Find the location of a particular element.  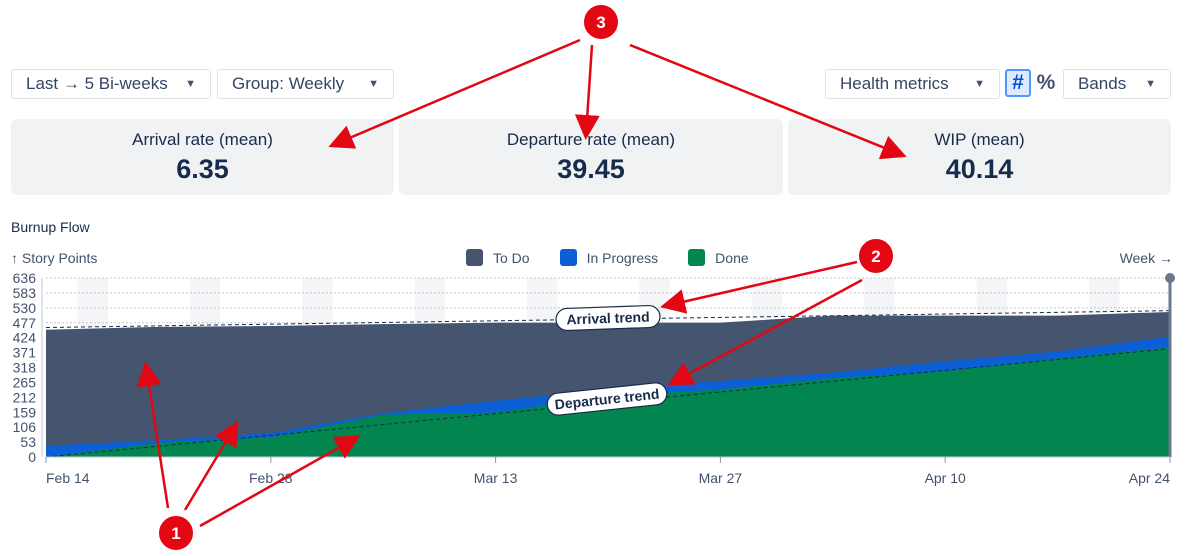

departure-rate-label: Departure rate (mean) is located at coordinates (591, 139).